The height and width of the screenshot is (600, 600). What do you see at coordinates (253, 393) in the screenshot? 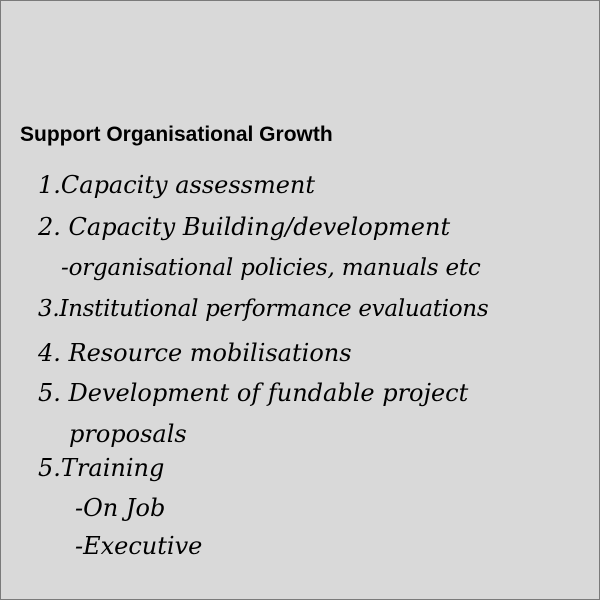
I see `list-item-fundable-proposals: 5. Development of fundable project` at bounding box center [253, 393].